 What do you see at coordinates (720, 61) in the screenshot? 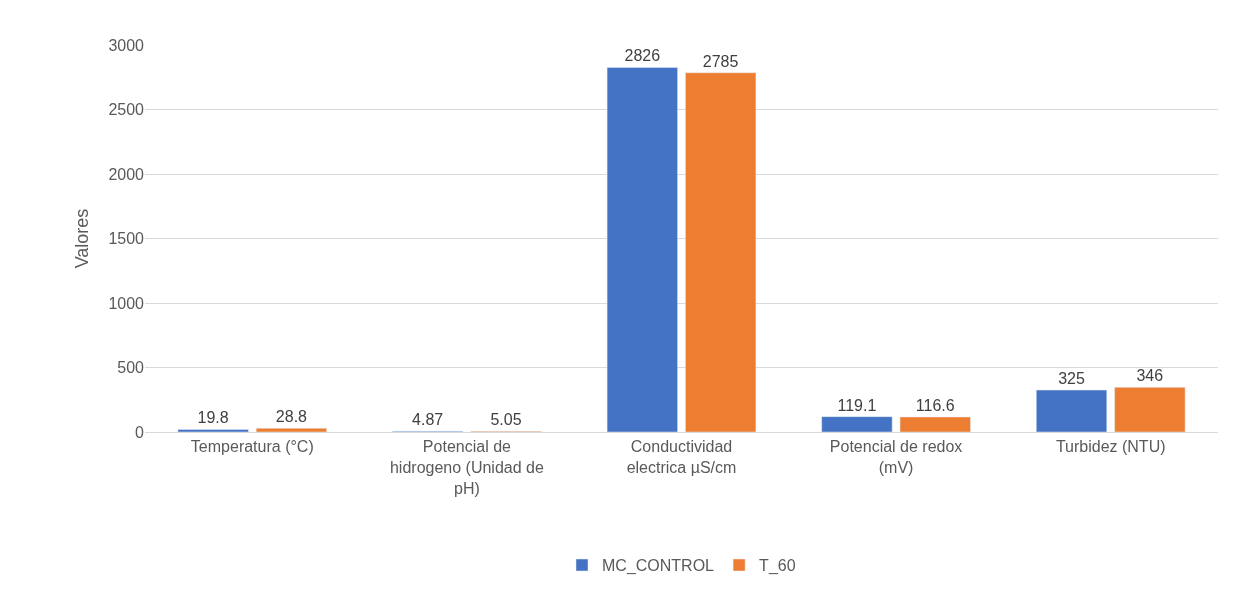
I see `data-label: 2785` at bounding box center [720, 61].